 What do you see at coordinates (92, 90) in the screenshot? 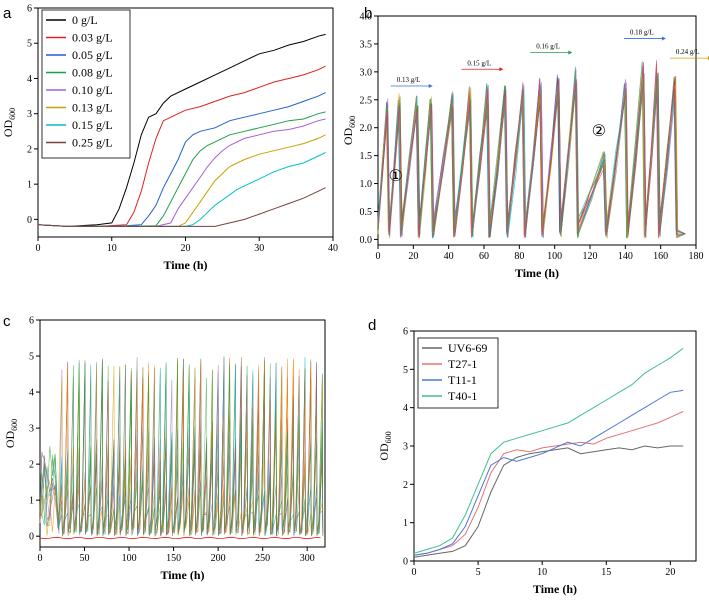
I see `legend-entry: 0.10 g/L` at bounding box center [92, 90].